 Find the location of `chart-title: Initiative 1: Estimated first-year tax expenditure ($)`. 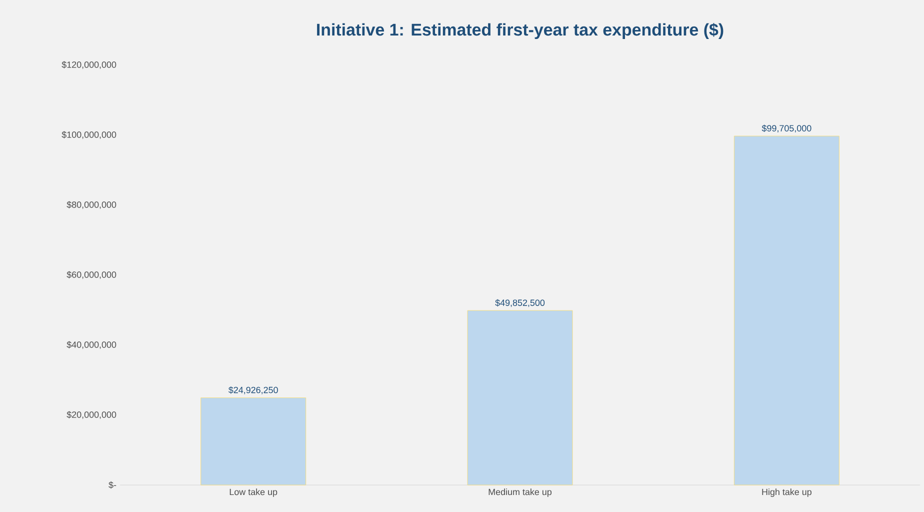

chart-title: Initiative 1: Estimated first-year tax expenditure ($) is located at coordinates (520, 31).